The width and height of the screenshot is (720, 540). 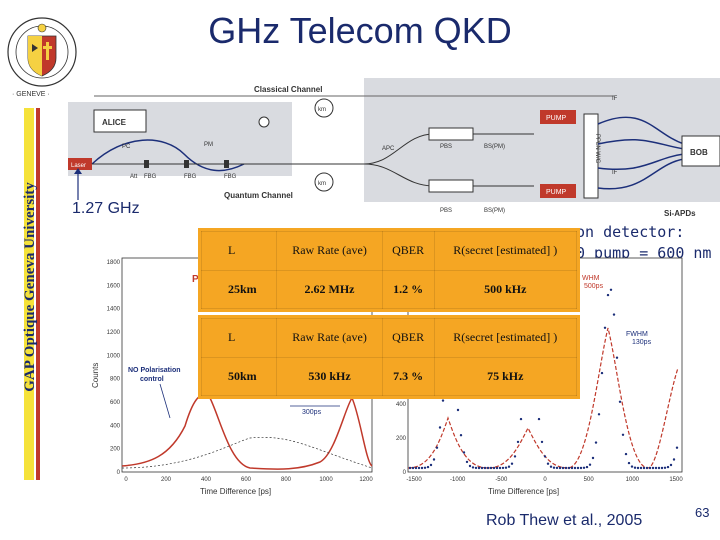 What do you see at coordinates (615, 99) in the screenshot?
I see `if-label-top: IF` at bounding box center [615, 99].